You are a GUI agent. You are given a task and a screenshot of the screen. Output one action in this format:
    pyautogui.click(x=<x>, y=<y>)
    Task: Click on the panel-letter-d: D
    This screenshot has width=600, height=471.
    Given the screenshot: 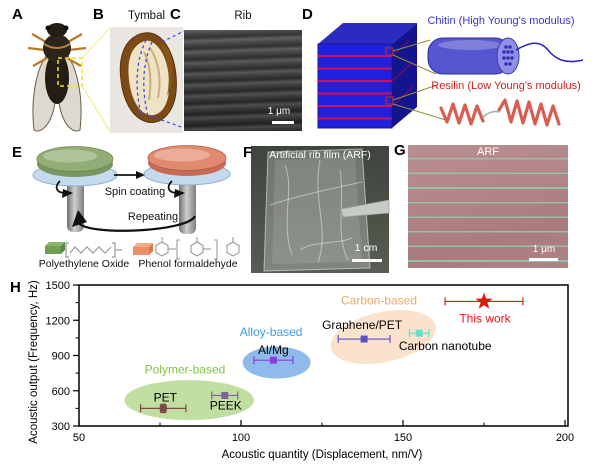 What is the action you would take?
    pyautogui.click(x=307, y=14)
    